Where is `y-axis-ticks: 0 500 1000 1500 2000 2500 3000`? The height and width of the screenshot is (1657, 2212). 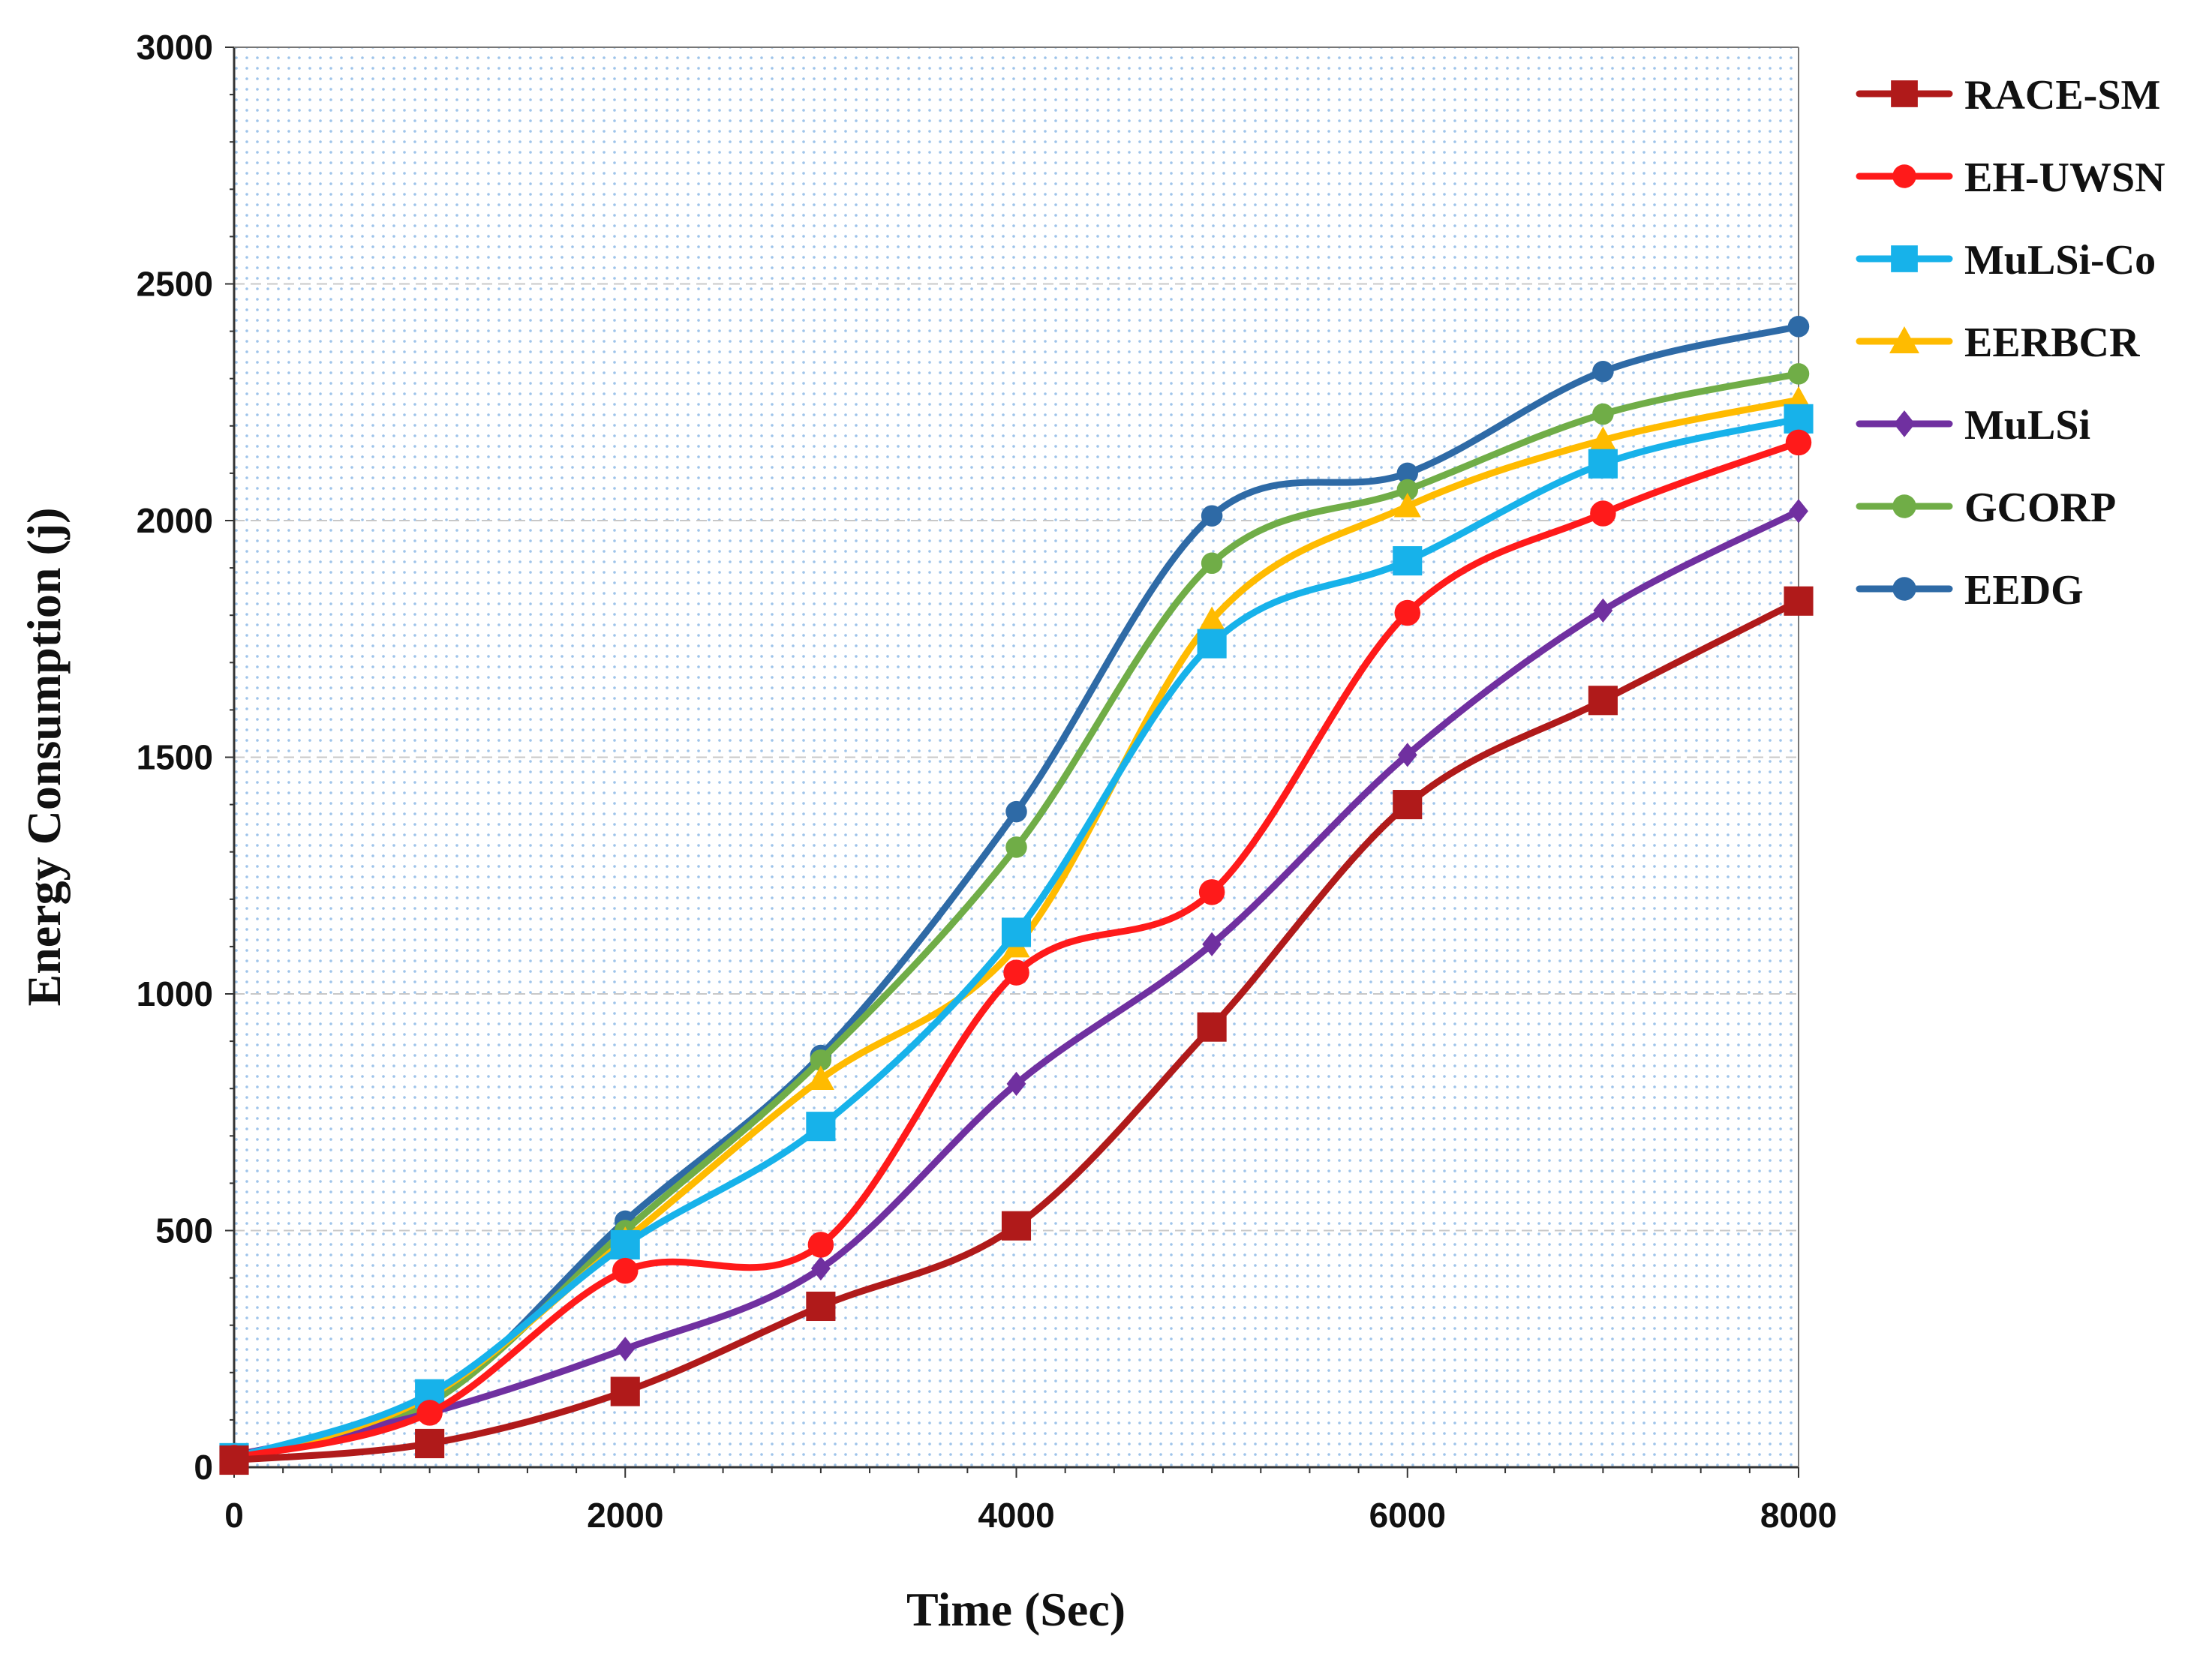
y-axis-ticks: 0 500 1000 1500 2000 2500 3000 is located at coordinates (186, 757).